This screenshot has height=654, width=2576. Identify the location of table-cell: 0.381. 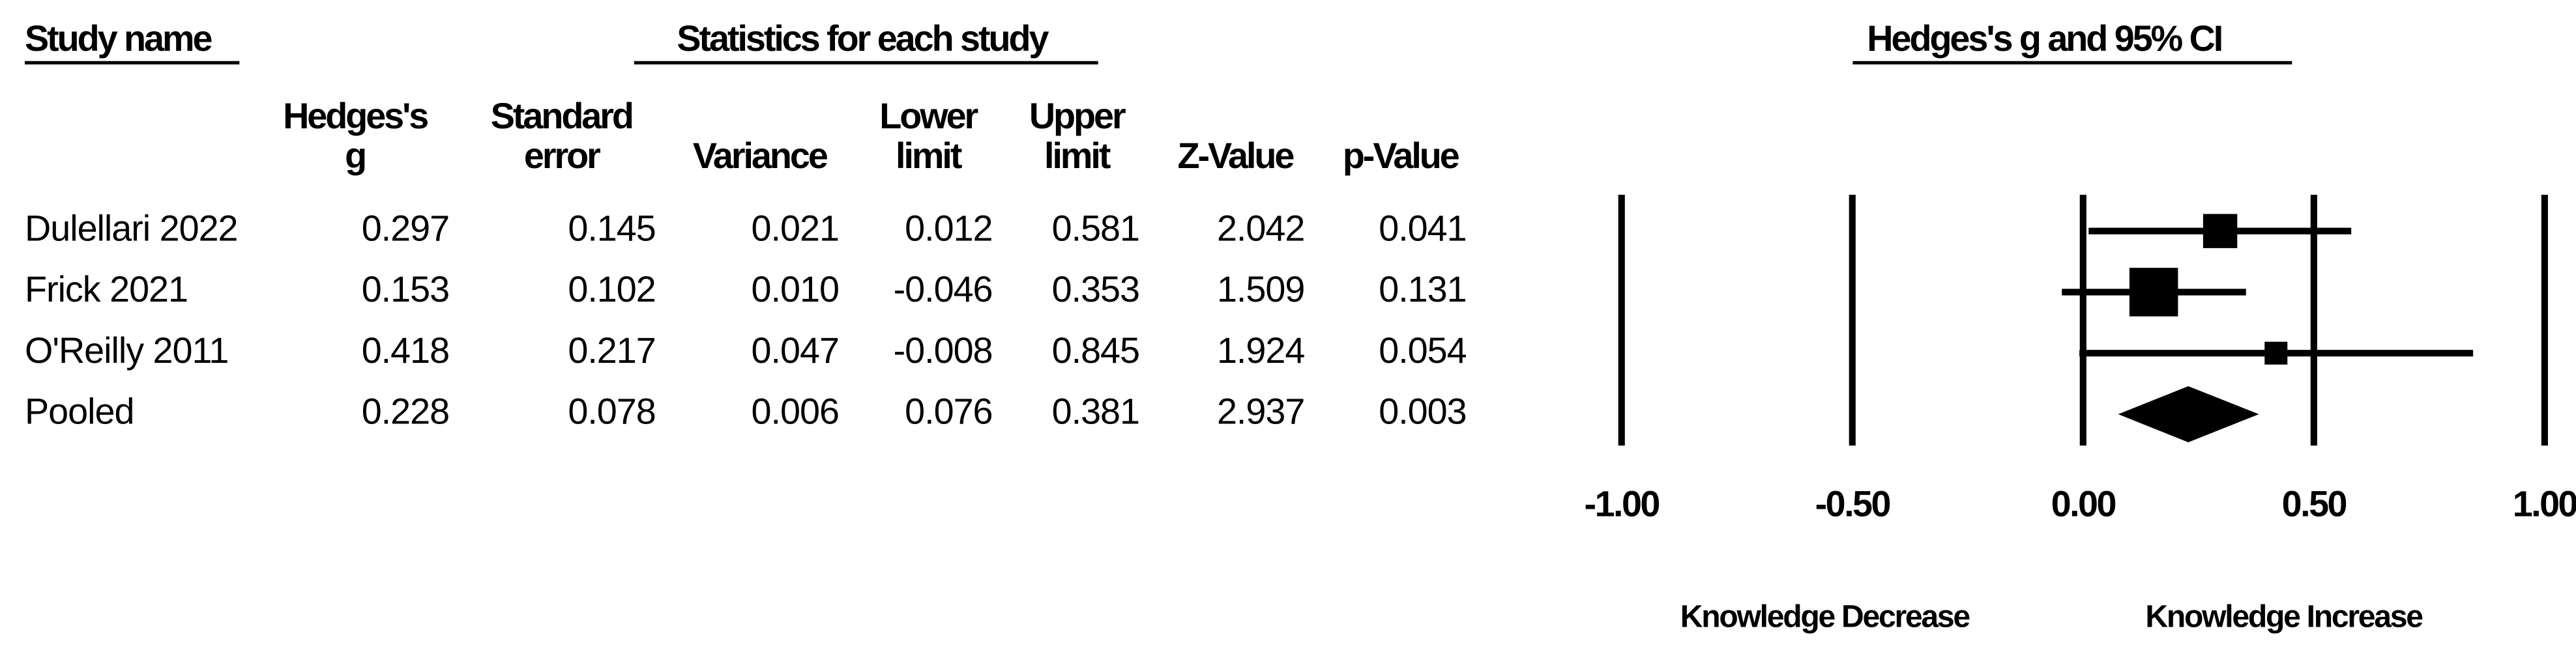
(1095, 412).